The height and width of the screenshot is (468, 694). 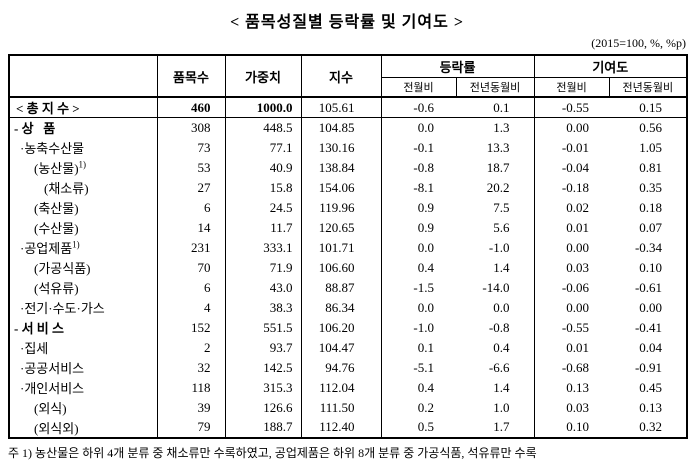 What do you see at coordinates (499, 247) in the screenshot?
I see `cell-change-yoy: -1.0` at bounding box center [499, 247].